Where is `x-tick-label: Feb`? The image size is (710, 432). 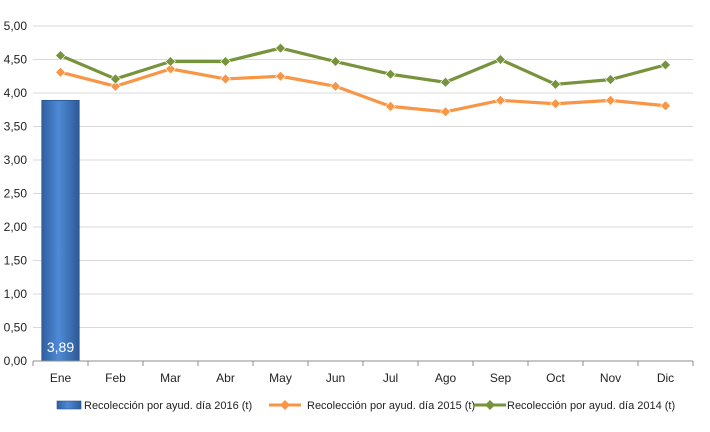
x-tick-label: Feb is located at coordinates (115, 378).